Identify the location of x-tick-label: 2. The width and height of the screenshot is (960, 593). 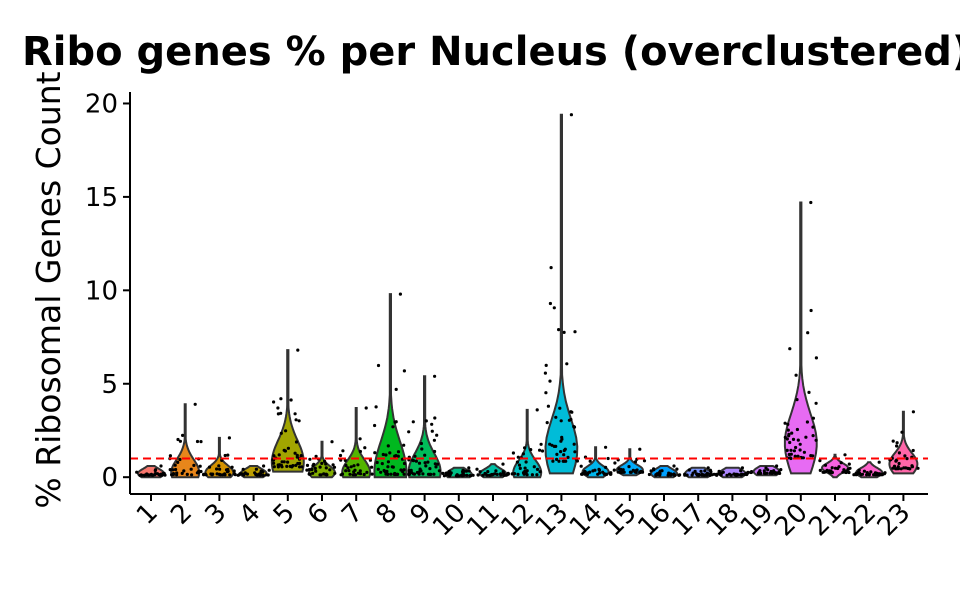
(181, 514).